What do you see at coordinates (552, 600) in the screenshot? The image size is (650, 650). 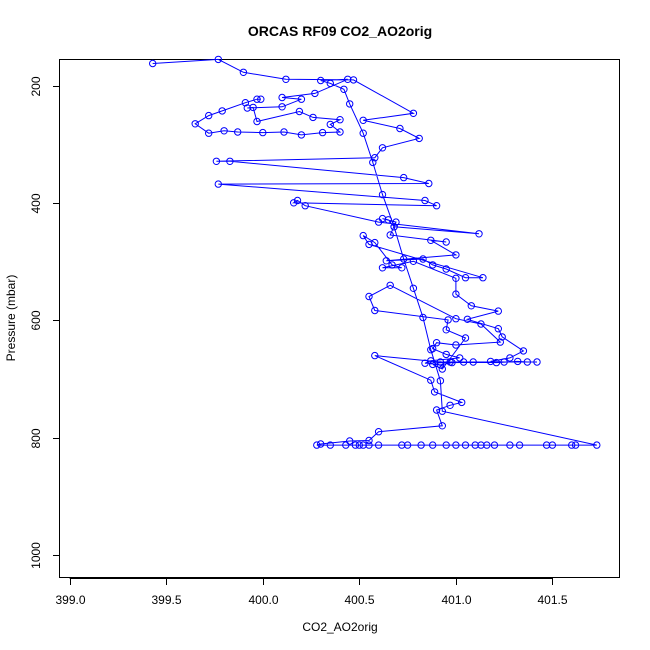 I see `x-tick-label: 401.5` at bounding box center [552, 600].